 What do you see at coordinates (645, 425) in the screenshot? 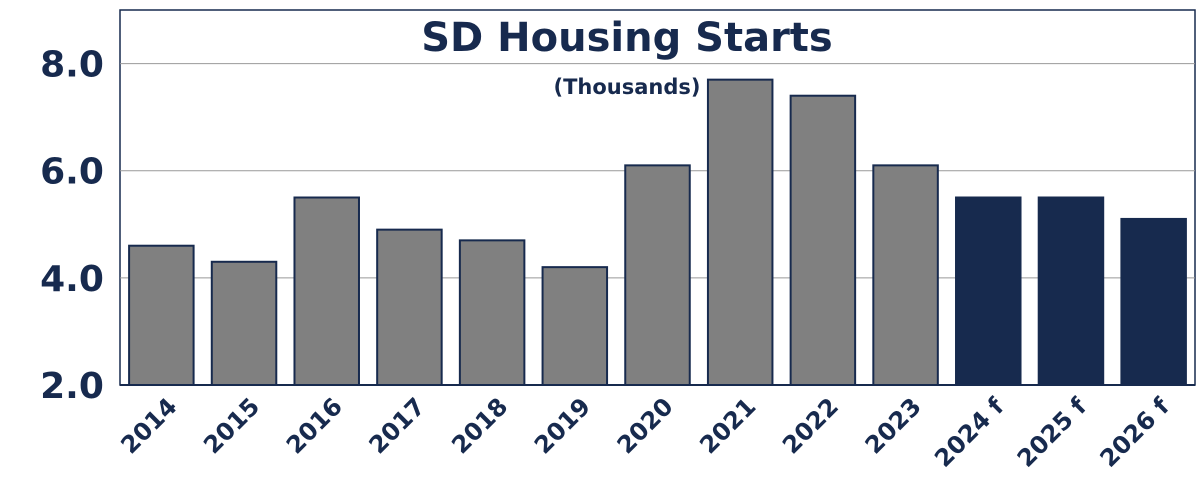
I see `x-tick-label: 2020` at bounding box center [645, 425].